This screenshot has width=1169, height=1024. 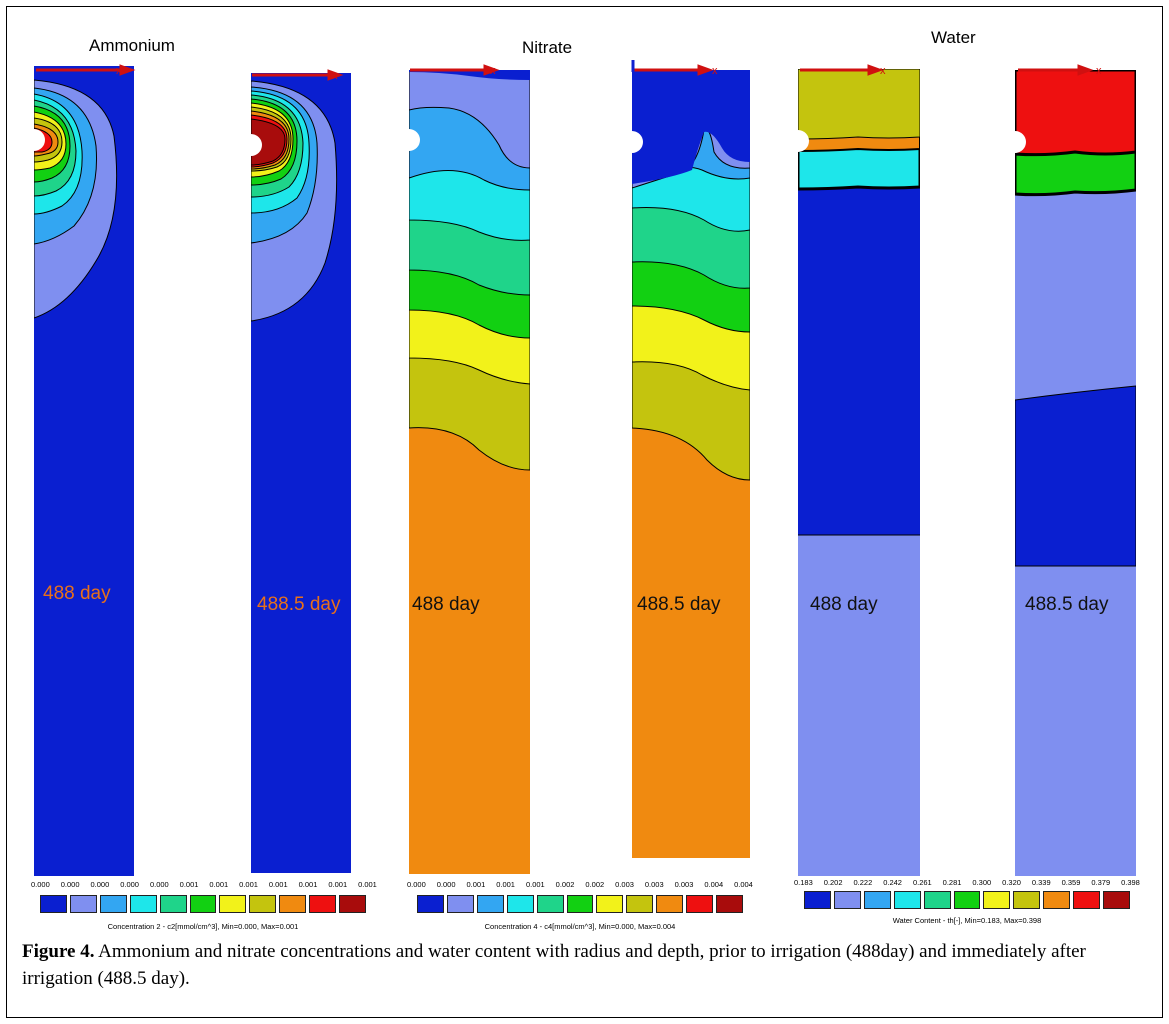 I want to click on legend-tick: 0.202, so click(x=833, y=882).